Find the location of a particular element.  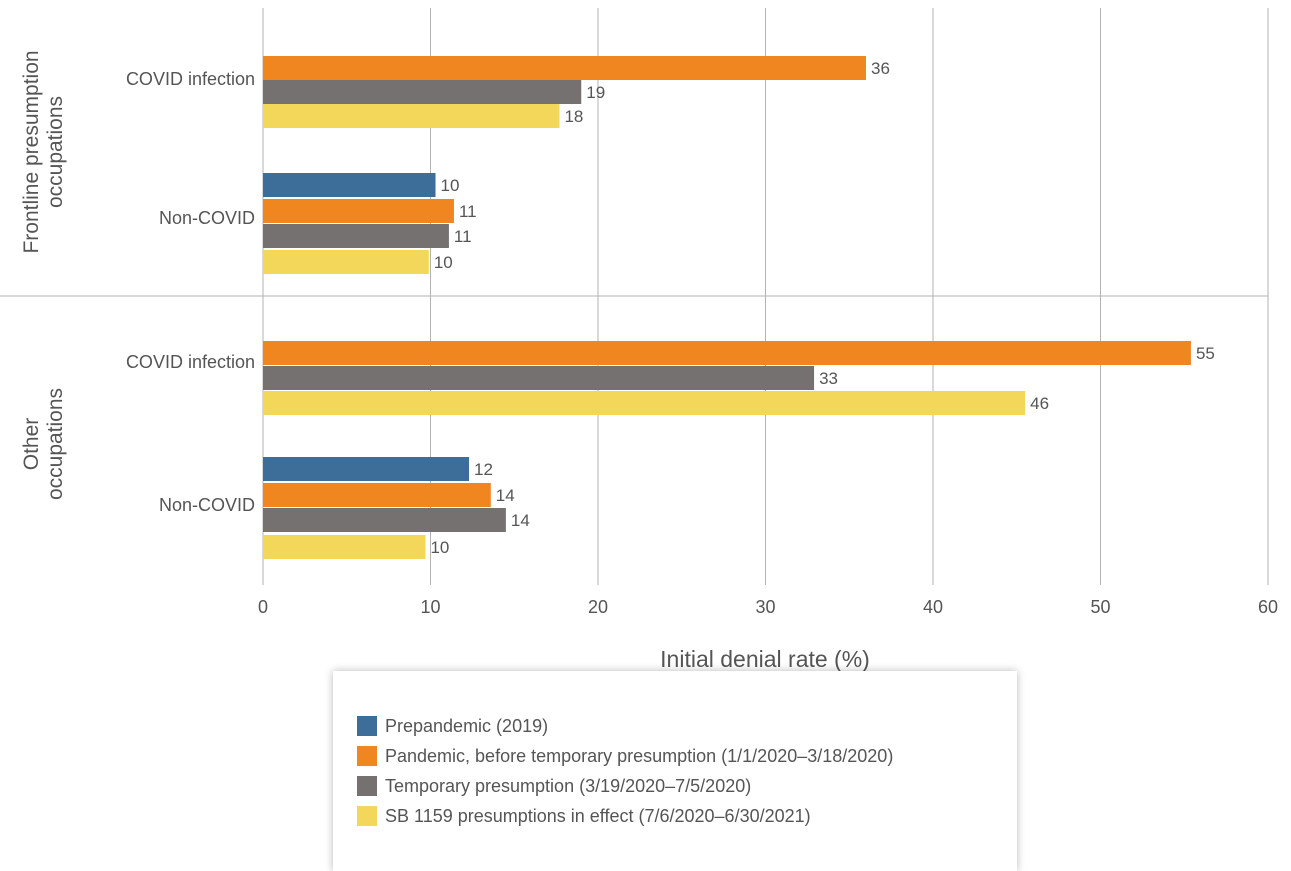

data-label: 18 is located at coordinates (573, 116).